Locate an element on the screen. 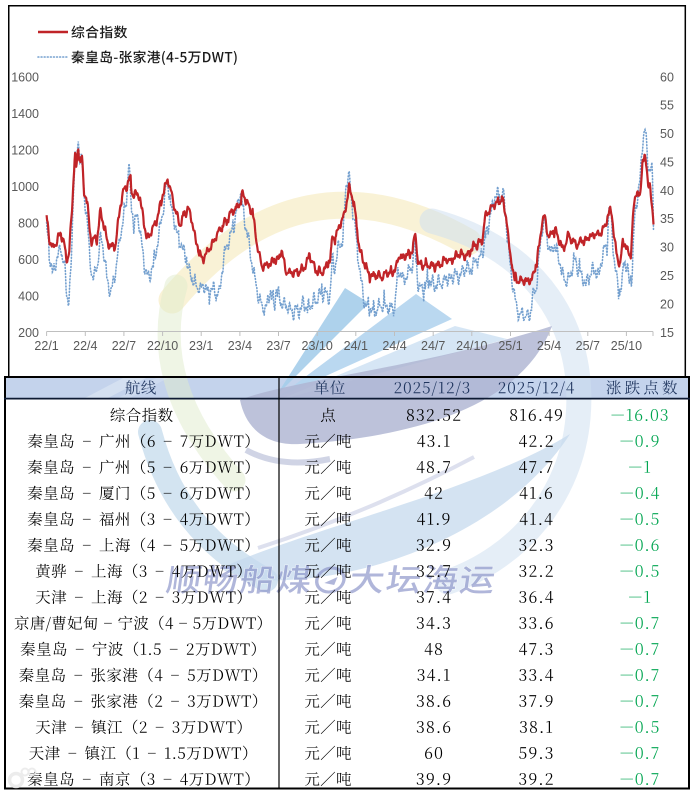  svg-text: 1600 is located at coordinates (25, 77).